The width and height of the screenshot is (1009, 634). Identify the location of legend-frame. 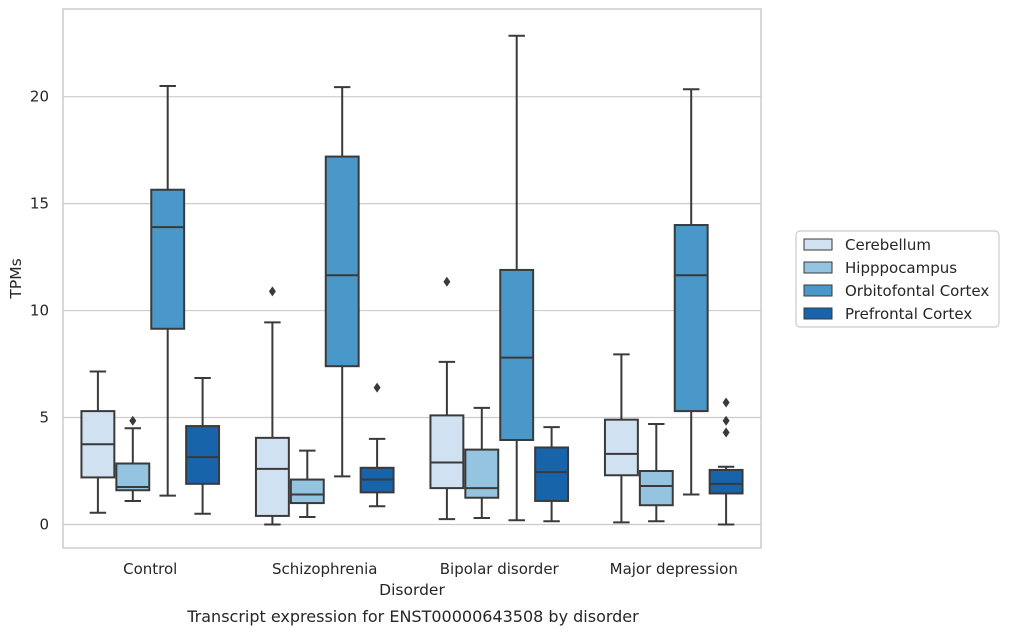
(897, 279).